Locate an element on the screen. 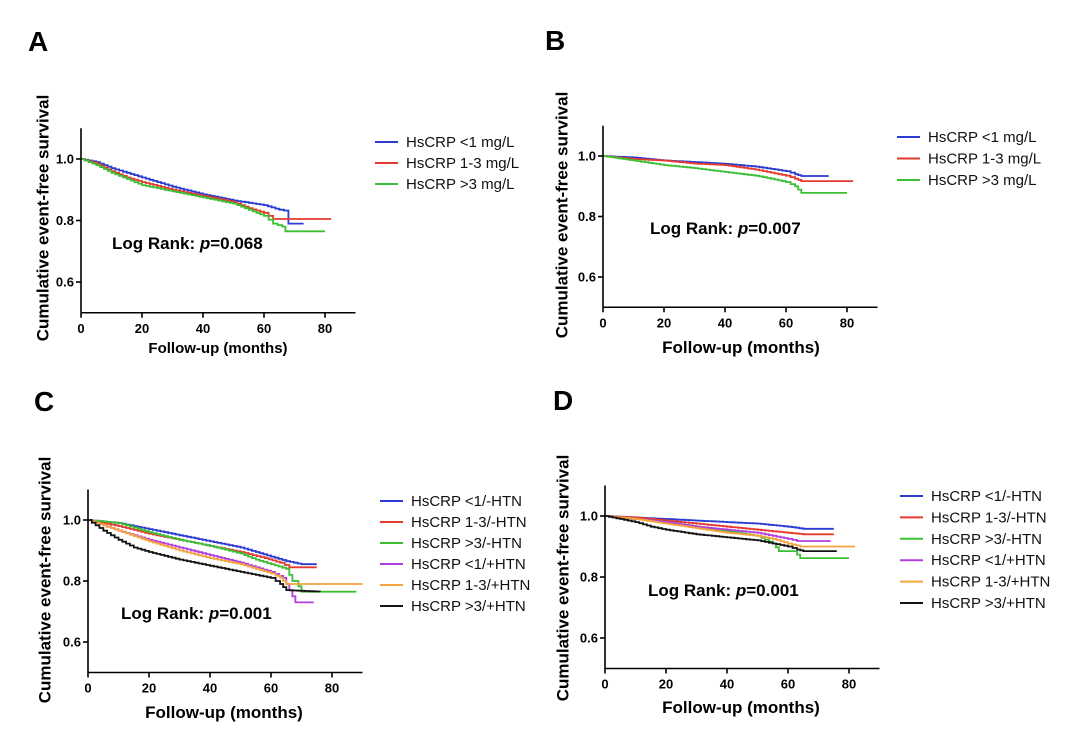  km-curve-hscrp-1-3-with-htn is located at coordinates (225, 552).